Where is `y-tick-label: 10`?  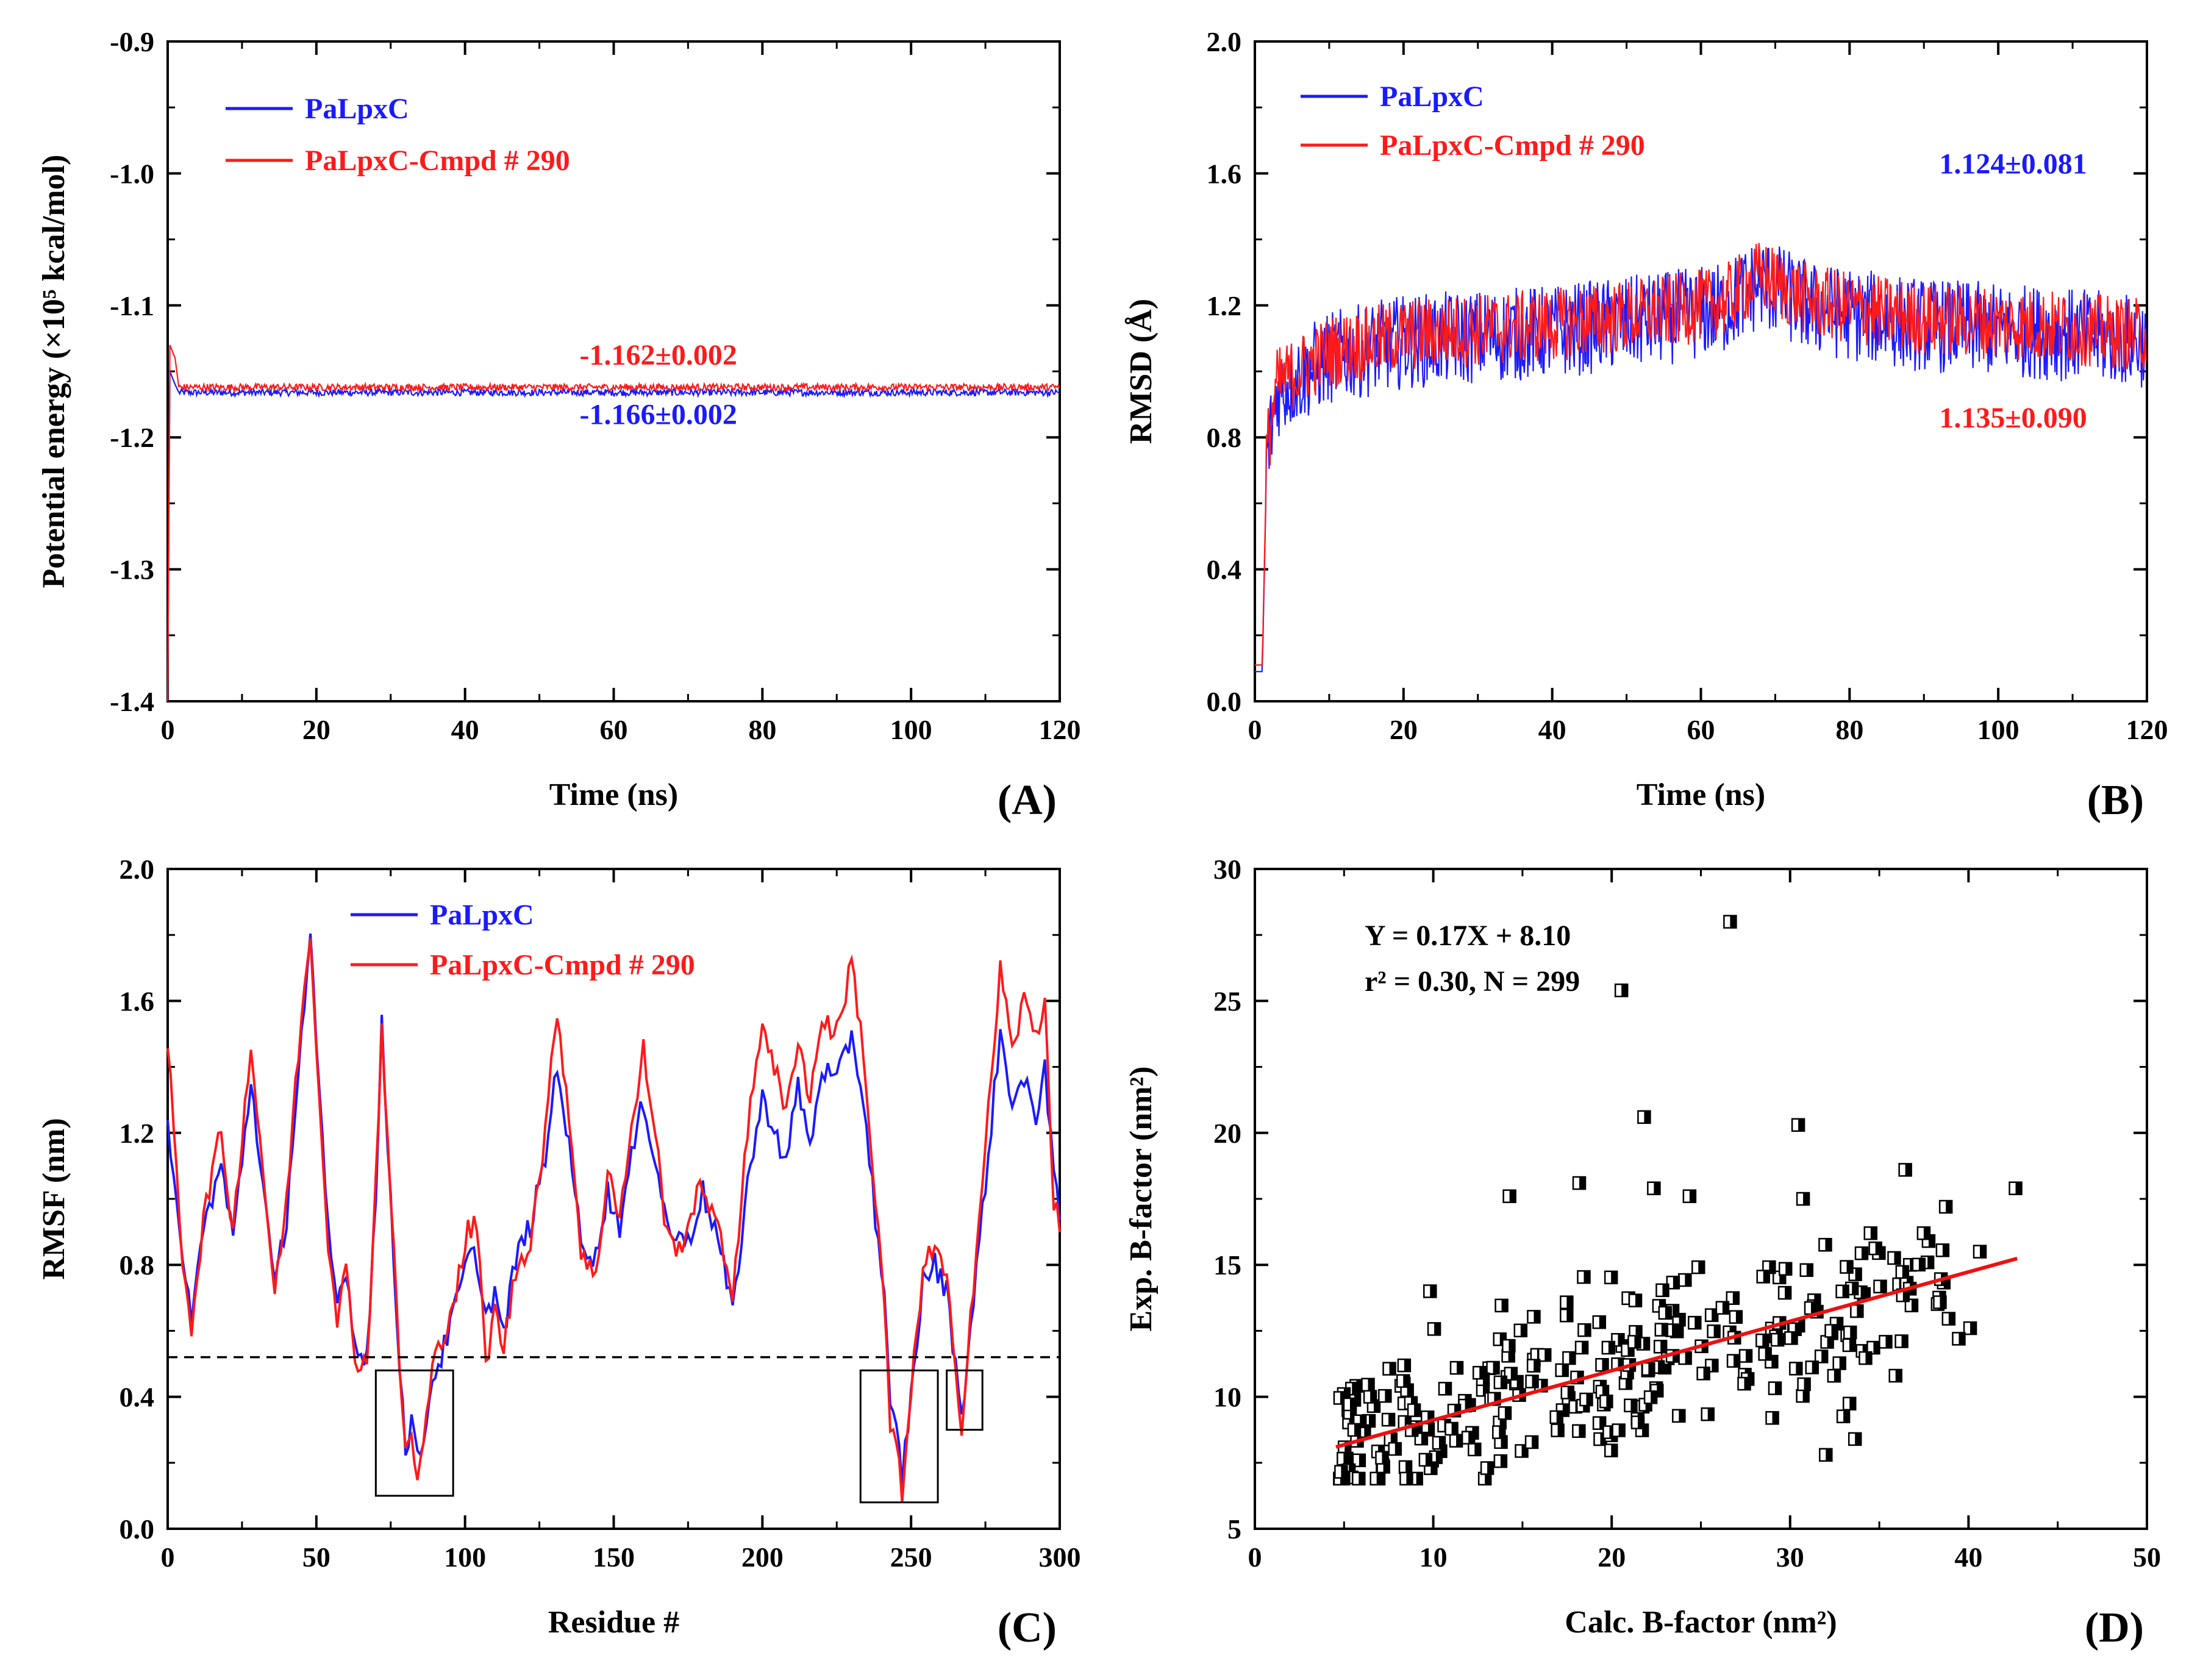
y-tick-label: 10 is located at coordinates (1227, 1397).